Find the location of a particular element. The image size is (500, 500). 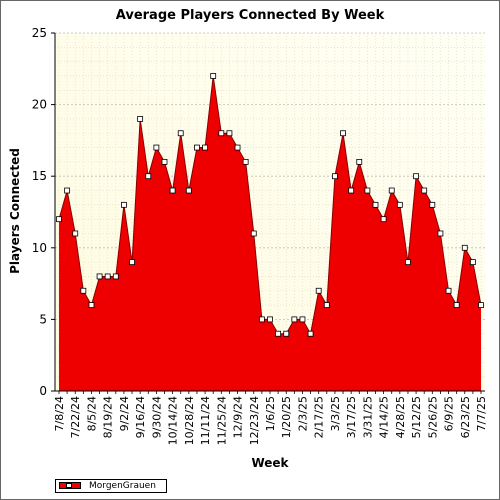

y-tick-label: 5 is located at coordinates (43, 319).